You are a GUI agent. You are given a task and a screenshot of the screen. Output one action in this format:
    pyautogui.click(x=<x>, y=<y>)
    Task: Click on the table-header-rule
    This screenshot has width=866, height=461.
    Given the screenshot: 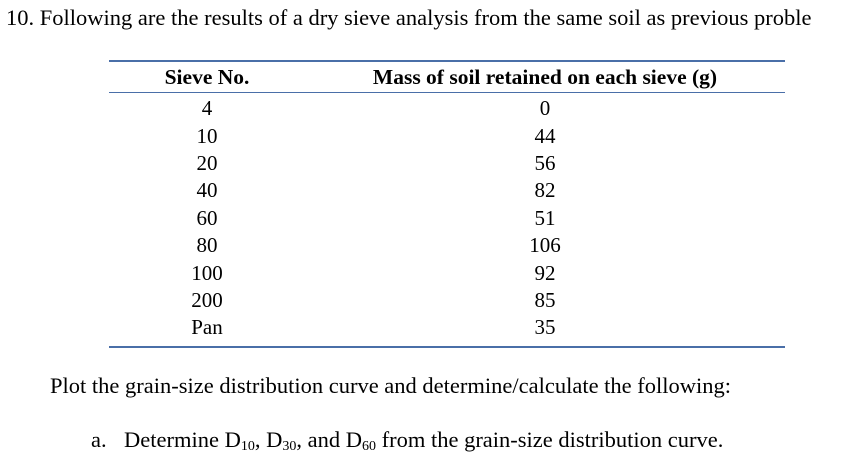 What is the action you would take?
    pyautogui.click(x=447, y=92)
    